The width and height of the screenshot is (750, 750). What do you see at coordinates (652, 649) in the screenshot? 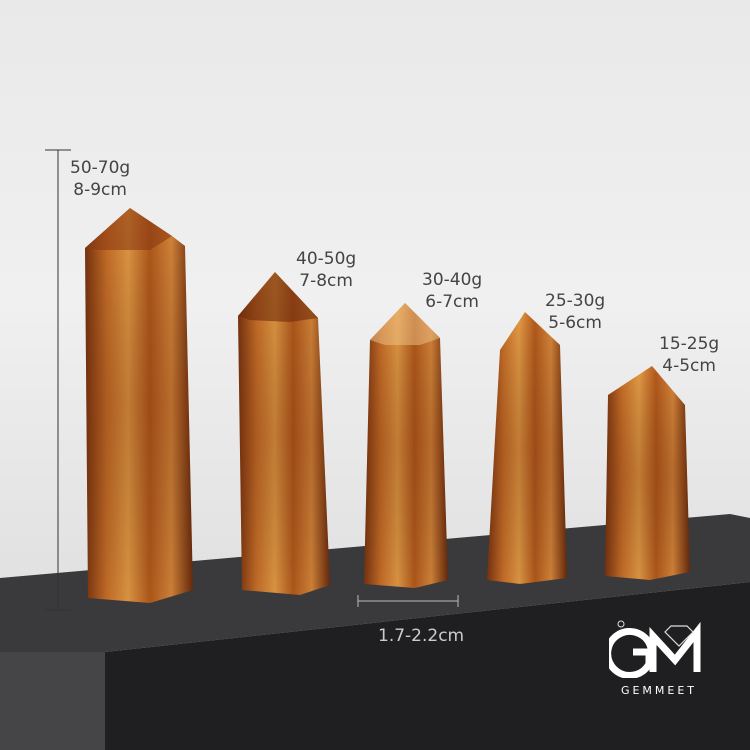
I see `gm-monogram-icon` at bounding box center [652, 649].